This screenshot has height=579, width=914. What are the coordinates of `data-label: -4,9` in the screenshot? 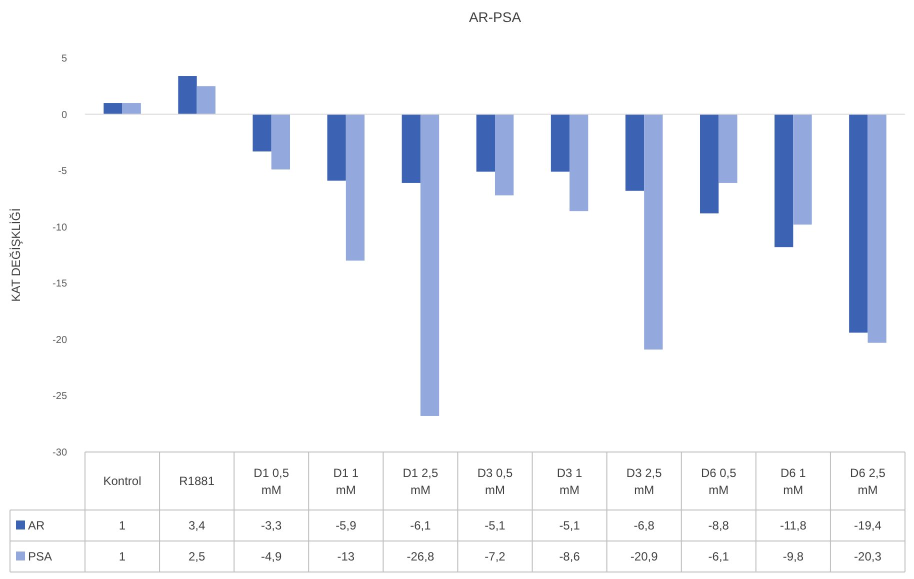 It's located at (271, 557).